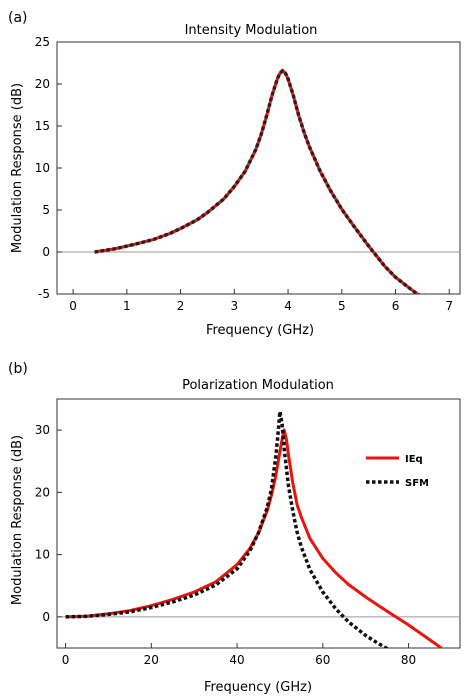 Image resolution: width=469 pixels, height=700 pixels. I want to click on panel-b-ylabel: Modulation Response (dB), so click(17, 520).